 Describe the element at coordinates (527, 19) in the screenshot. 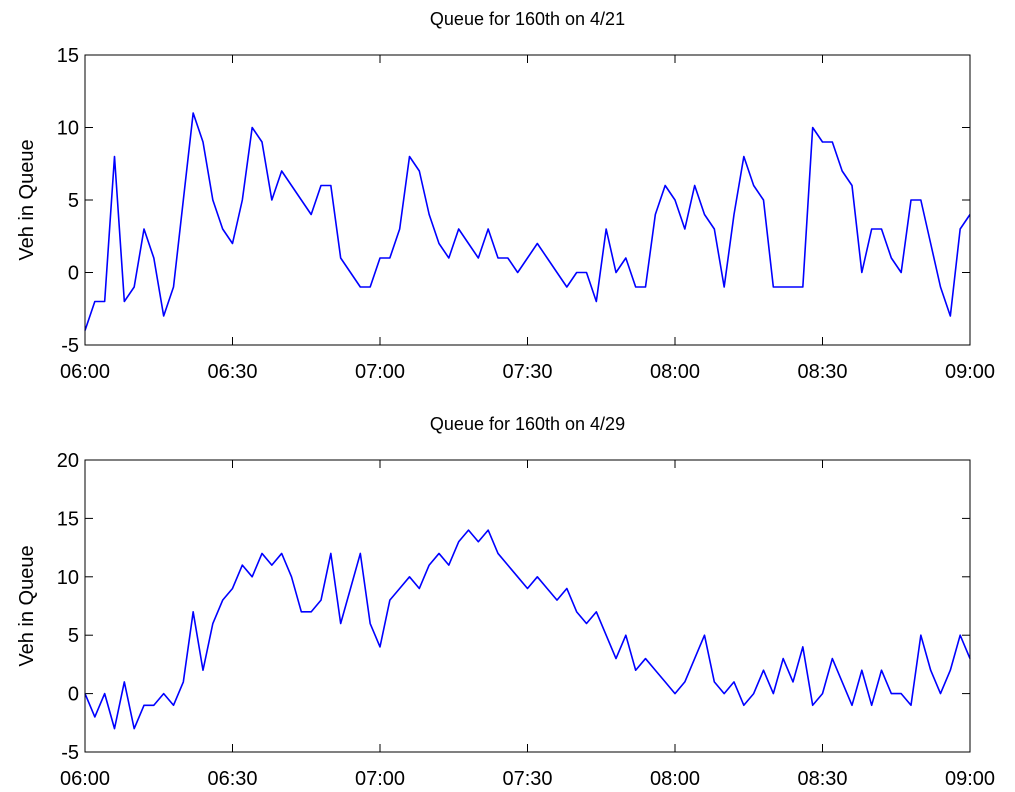

I see `chart-title: Queue for 160th on 4/21` at that location.